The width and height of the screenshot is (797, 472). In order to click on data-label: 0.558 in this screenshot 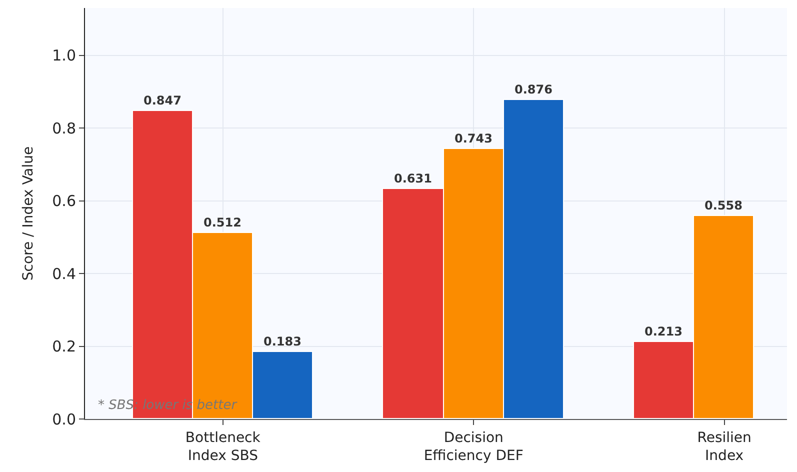, I will do `click(723, 205)`.